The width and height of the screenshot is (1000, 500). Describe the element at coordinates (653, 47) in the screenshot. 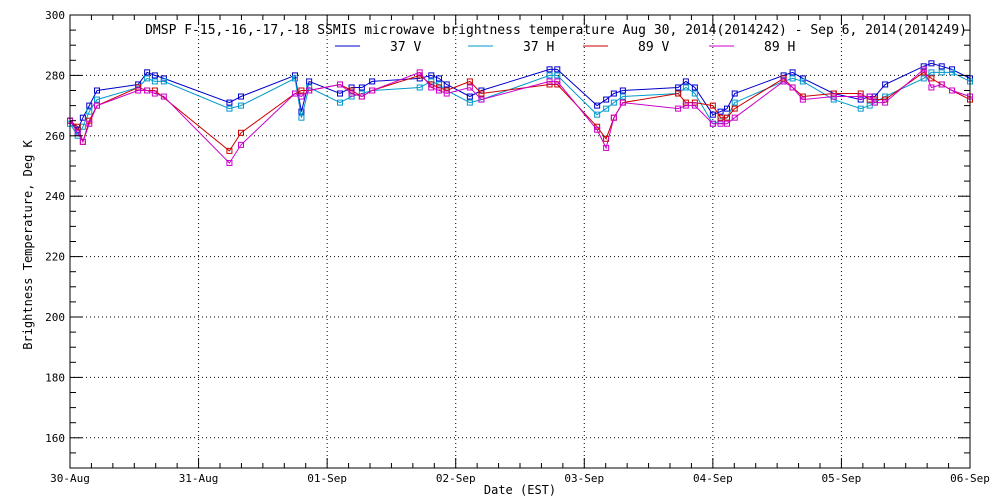

I see `legend-label: 89 V` at that location.